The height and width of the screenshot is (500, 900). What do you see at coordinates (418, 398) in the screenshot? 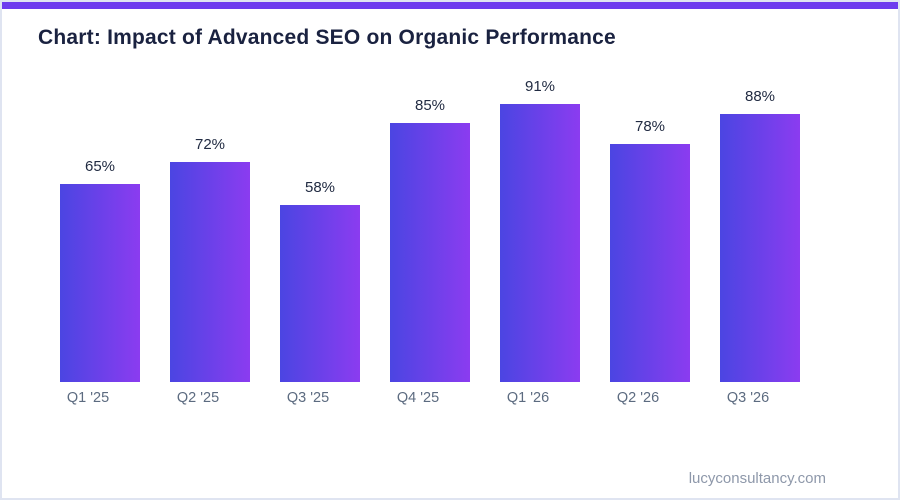
I see `category-label: Q4 '25` at bounding box center [418, 398].